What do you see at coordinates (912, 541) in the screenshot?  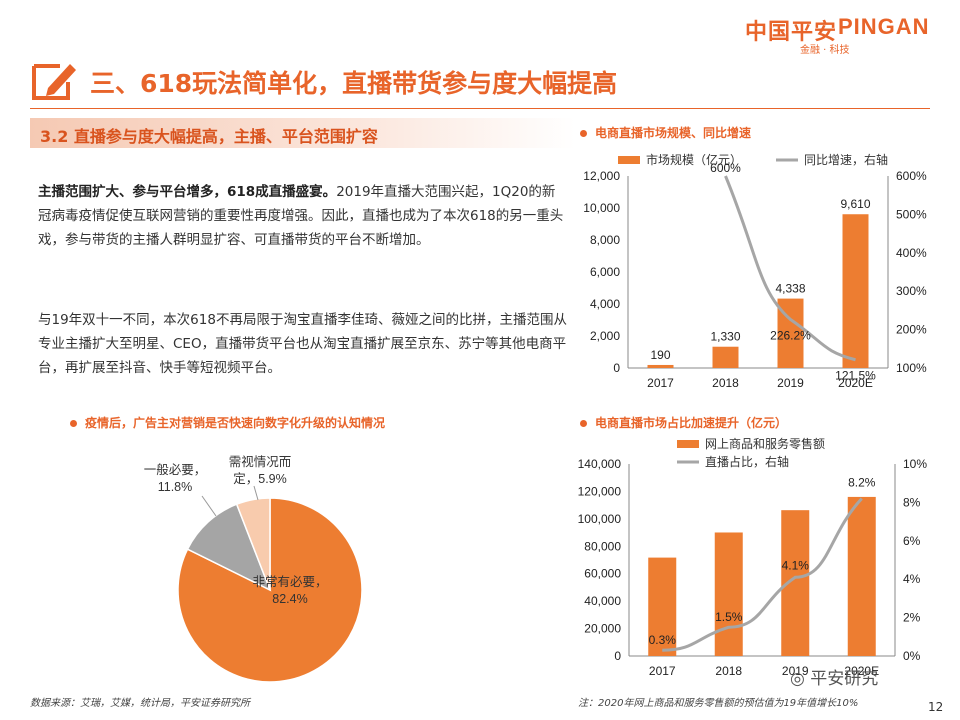 I see `y-right-tick-label: 6%` at bounding box center [912, 541].